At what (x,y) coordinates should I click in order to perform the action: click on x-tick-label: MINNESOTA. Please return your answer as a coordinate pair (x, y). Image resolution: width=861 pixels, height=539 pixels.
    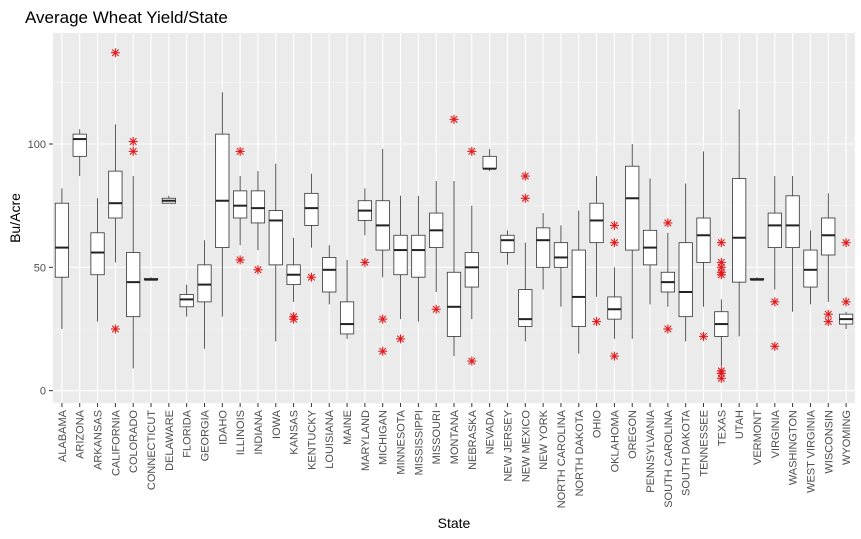
    Looking at the image, I should click on (402, 441).